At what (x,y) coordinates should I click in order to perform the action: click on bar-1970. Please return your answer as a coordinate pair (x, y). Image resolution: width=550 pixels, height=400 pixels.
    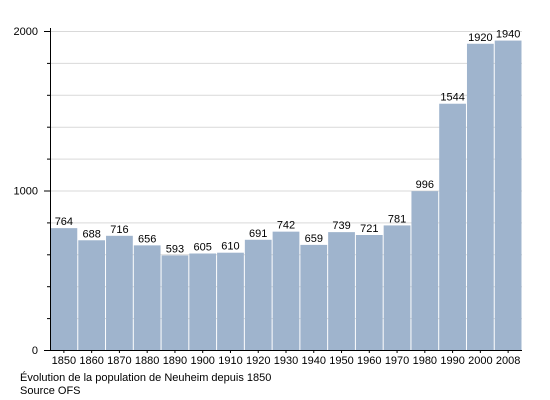
    Looking at the image, I should click on (397, 287).